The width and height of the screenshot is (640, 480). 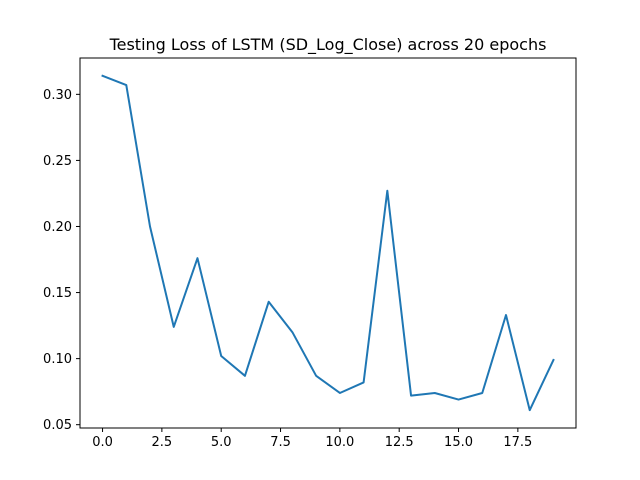 What do you see at coordinates (61, 260) in the screenshot?
I see `y-axis-ticks: 0.05 0.10 0.15 0.20 0.25 0.30` at bounding box center [61, 260].